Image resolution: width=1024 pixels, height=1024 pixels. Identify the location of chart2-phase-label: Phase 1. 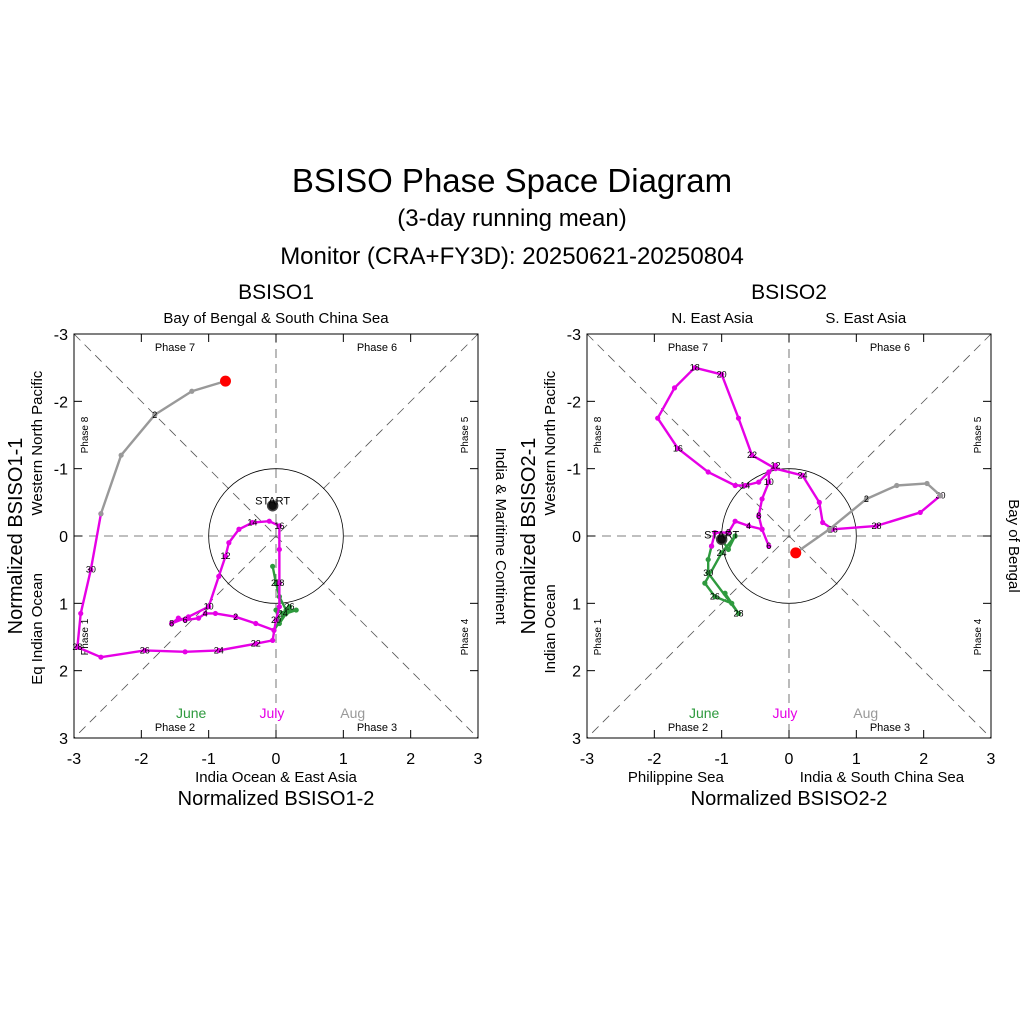
(598, 636).